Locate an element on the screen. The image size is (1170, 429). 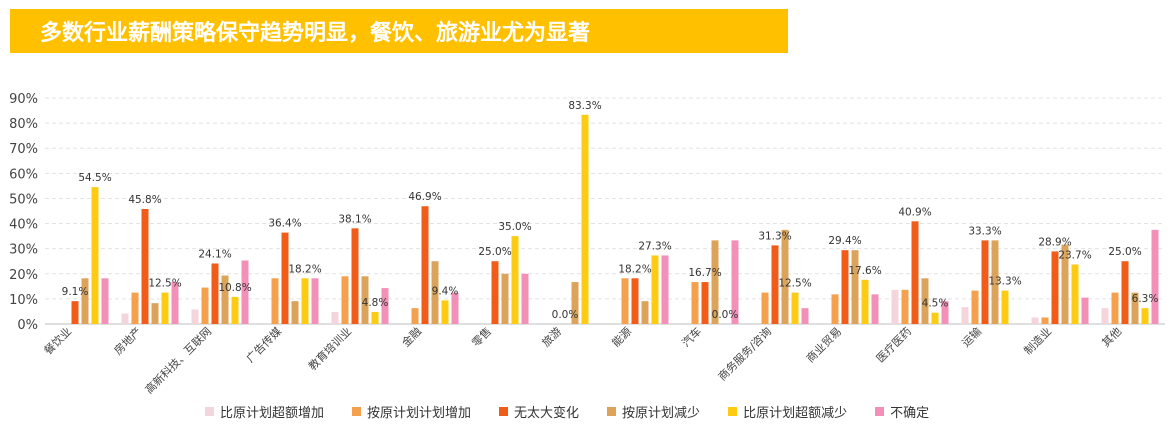
data-label: 54.5% is located at coordinates (94, 178).